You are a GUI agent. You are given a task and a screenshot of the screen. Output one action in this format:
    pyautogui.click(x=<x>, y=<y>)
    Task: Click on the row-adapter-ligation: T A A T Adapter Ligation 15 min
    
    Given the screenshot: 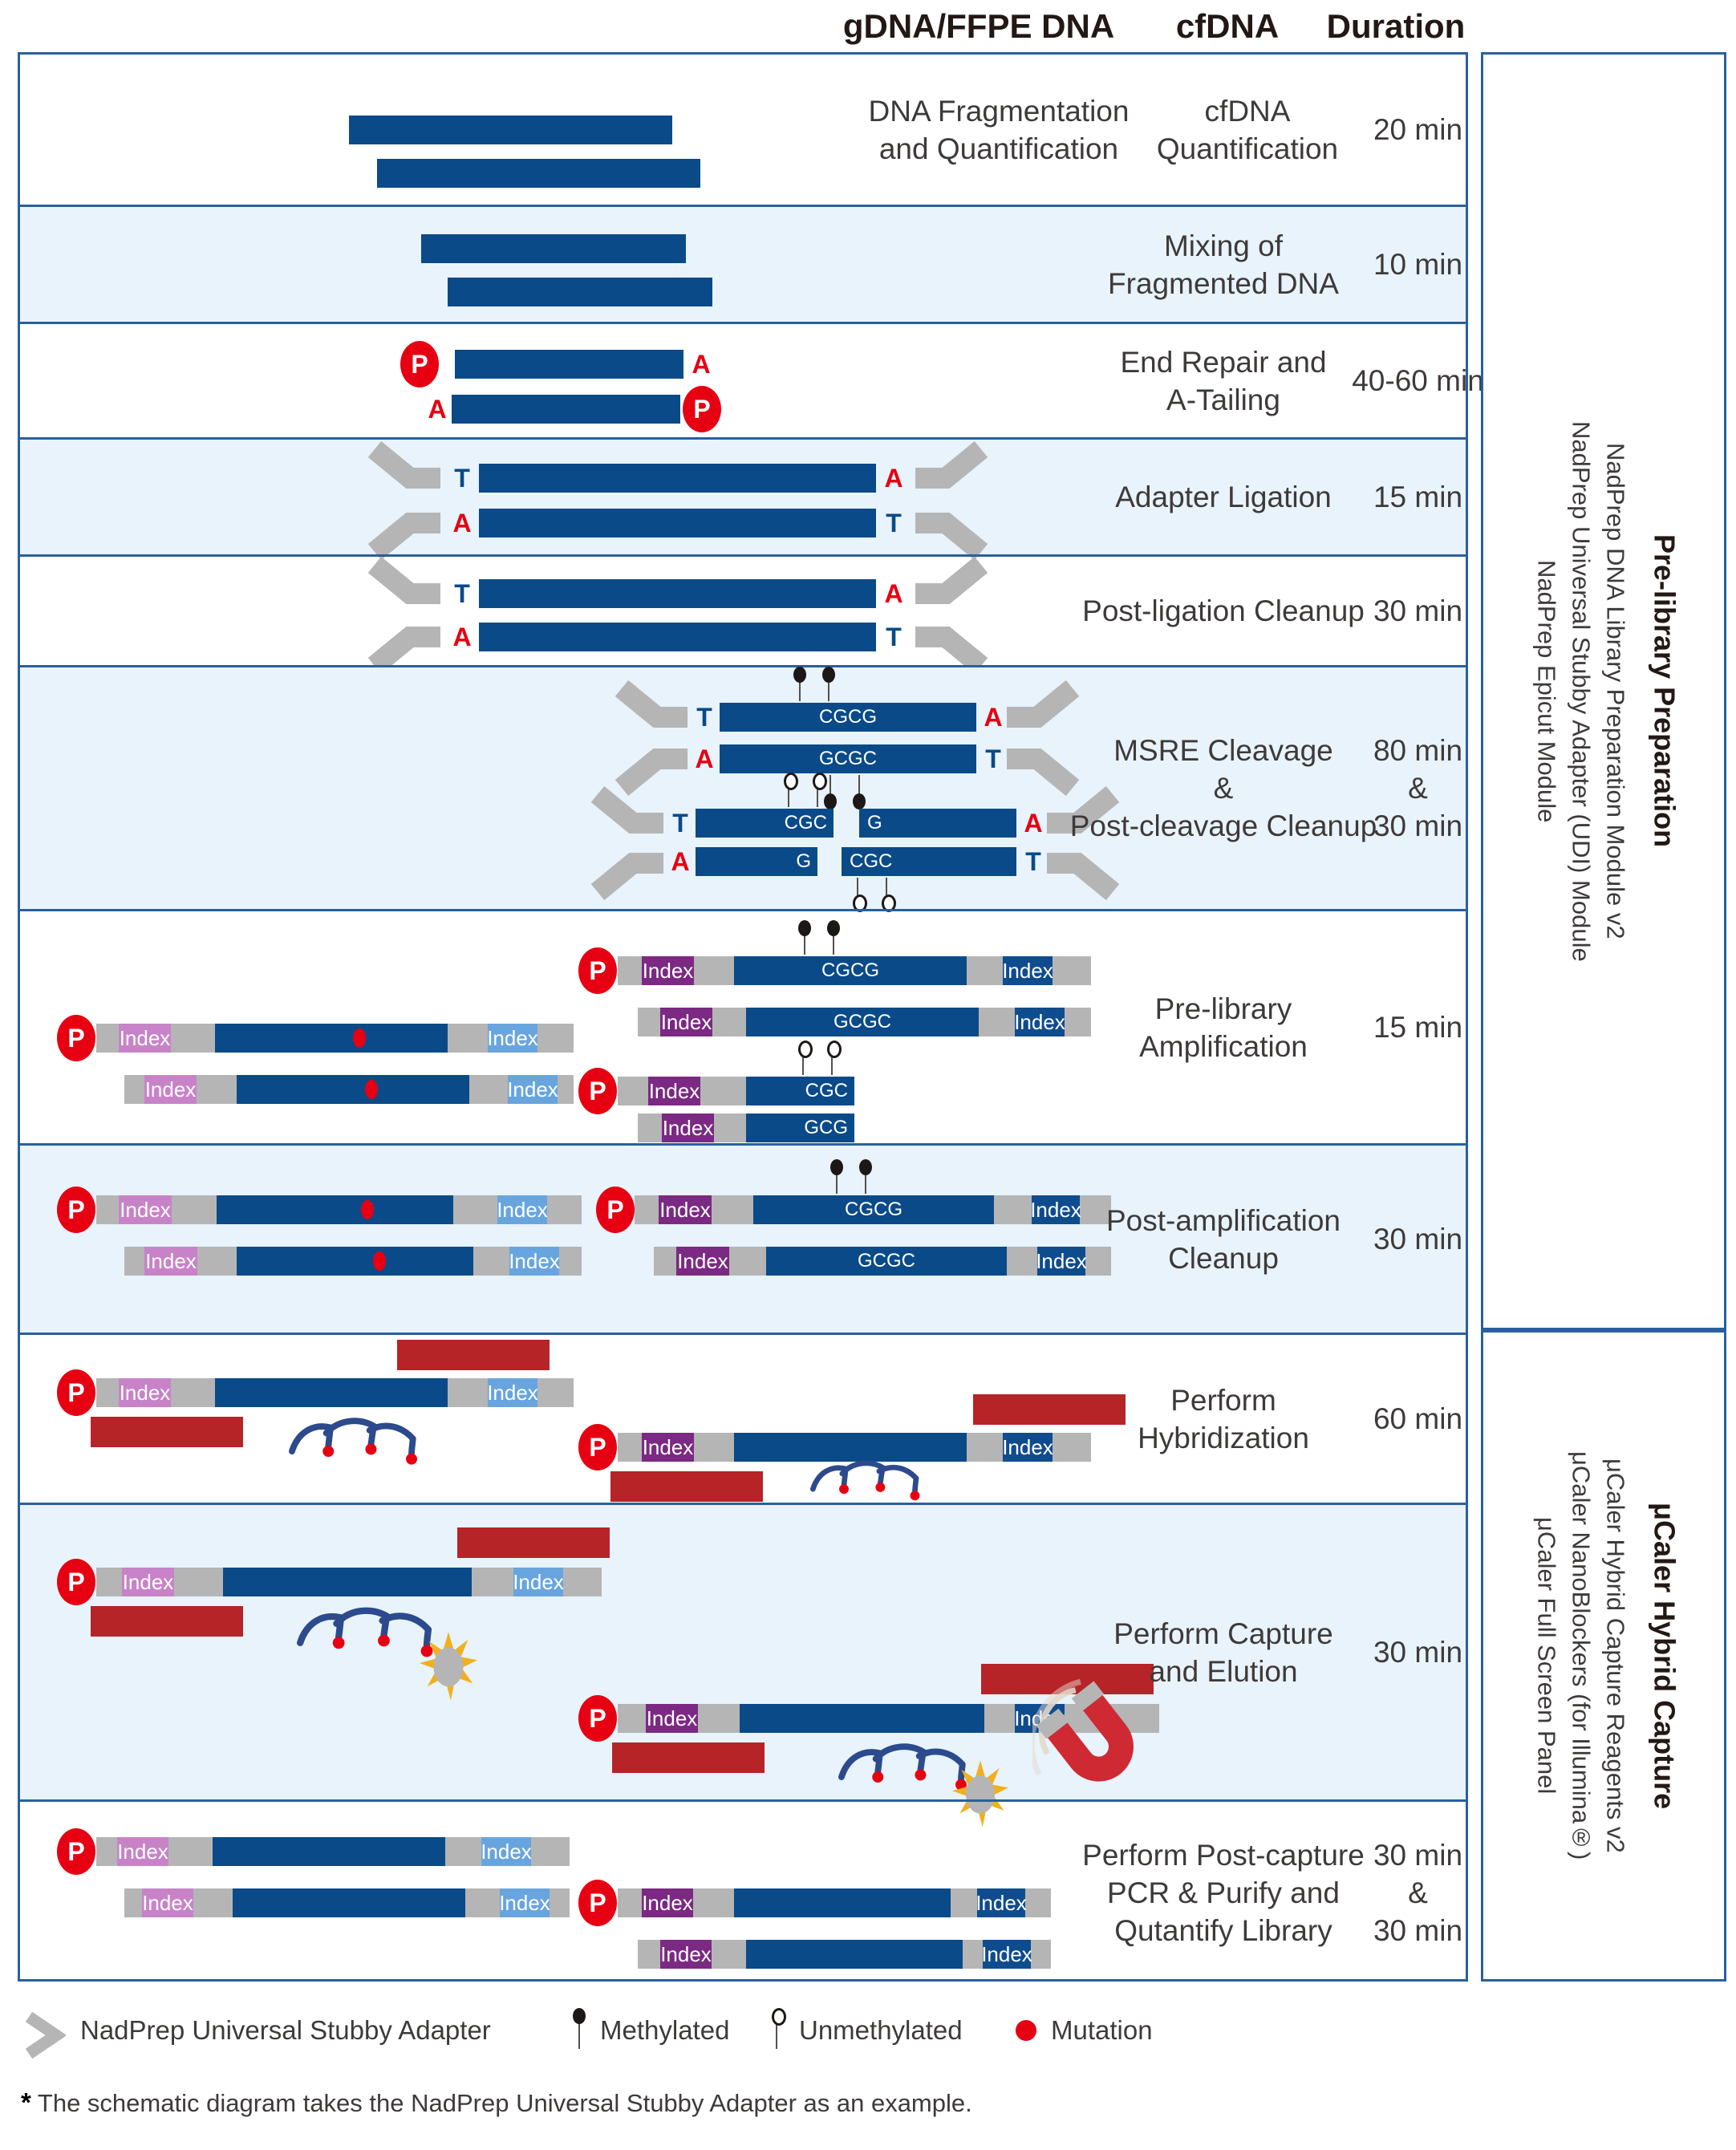 What is the action you would take?
    pyautogui.click(x=743, y=499)
    